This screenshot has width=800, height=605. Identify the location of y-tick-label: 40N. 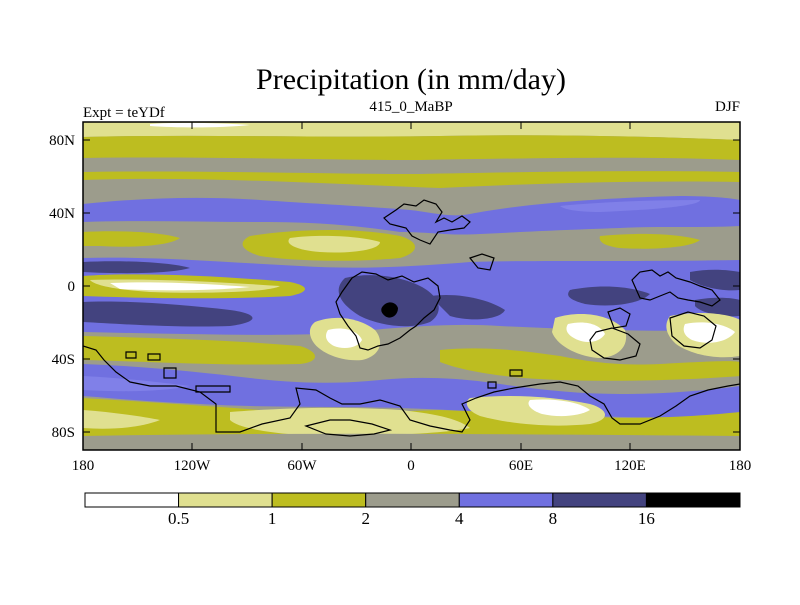
(62, 214).